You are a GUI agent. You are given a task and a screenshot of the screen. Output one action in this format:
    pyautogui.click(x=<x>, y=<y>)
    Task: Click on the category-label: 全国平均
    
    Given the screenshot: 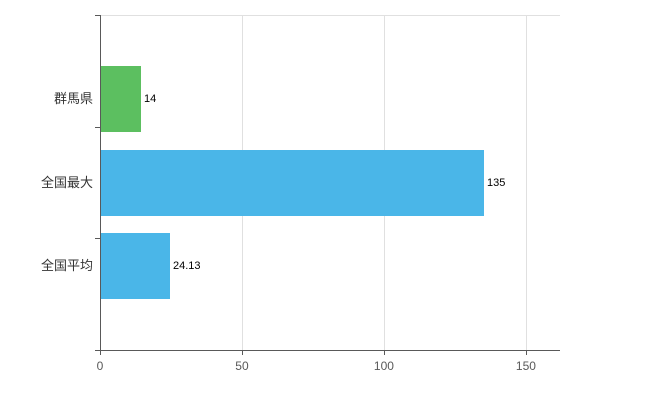 What is the action you would take?
    pyautogui.click(x=66, y=265)
    